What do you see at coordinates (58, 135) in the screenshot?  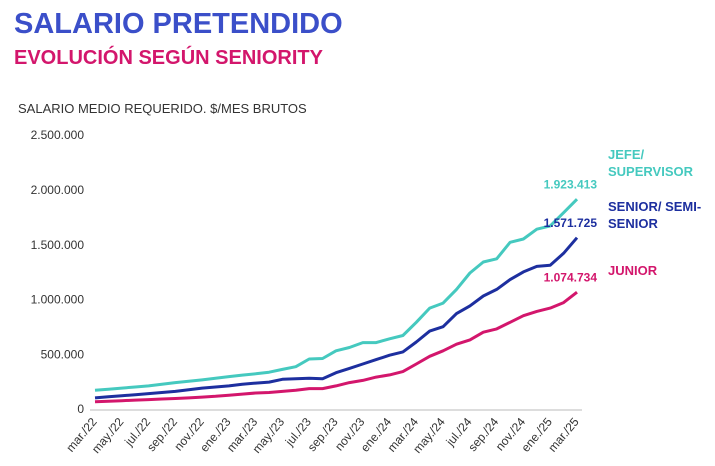 I see `y-tick-label: 2.500.000` at bounding box center [58, 135].